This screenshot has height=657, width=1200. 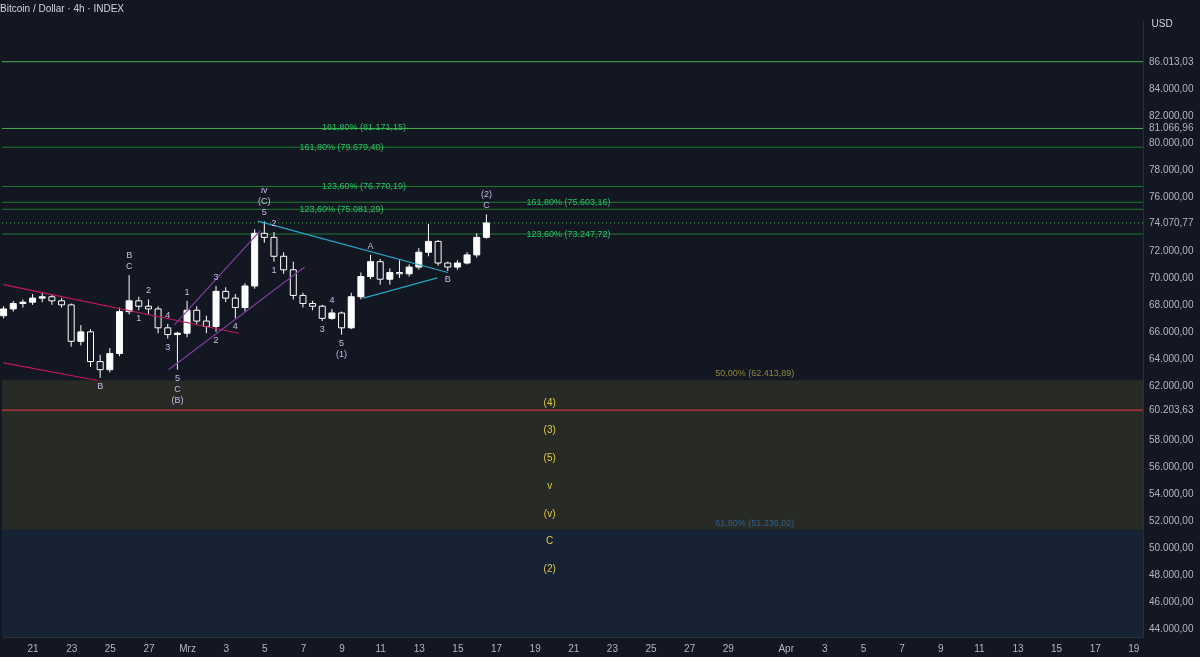 What do you see at coordinates (226, 648) in the screenshot?
I see `x-tick-label: 3` at bounding box center [226, 648].